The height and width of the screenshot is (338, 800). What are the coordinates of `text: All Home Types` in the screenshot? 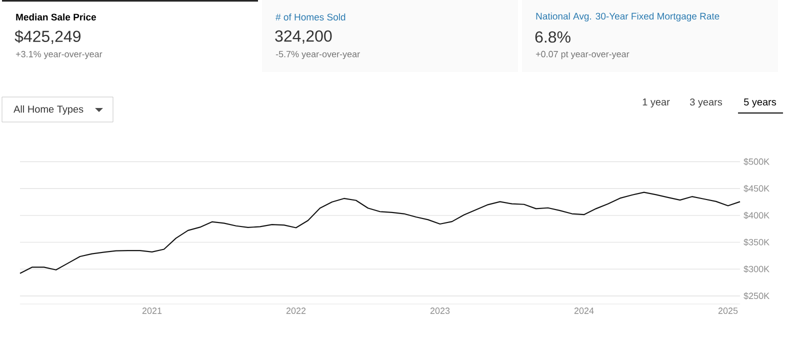 It's located at (49, 110).